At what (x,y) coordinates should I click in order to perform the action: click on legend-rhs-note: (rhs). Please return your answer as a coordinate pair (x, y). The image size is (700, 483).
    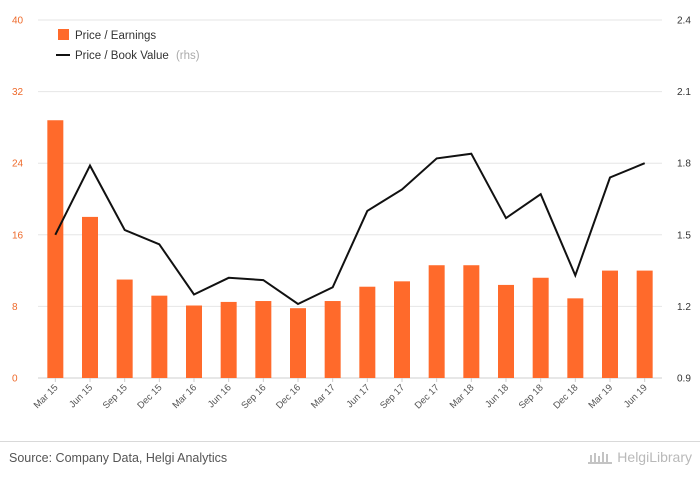
    Looking at the image, I should click on (188, 56).